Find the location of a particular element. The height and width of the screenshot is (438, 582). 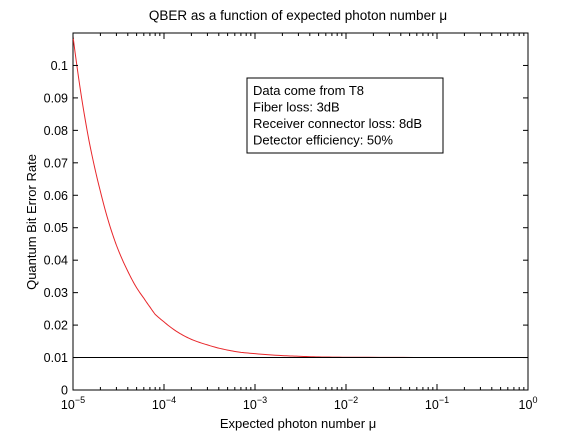

y-tick-label: 0.04 is located at coordinates (56, 261).